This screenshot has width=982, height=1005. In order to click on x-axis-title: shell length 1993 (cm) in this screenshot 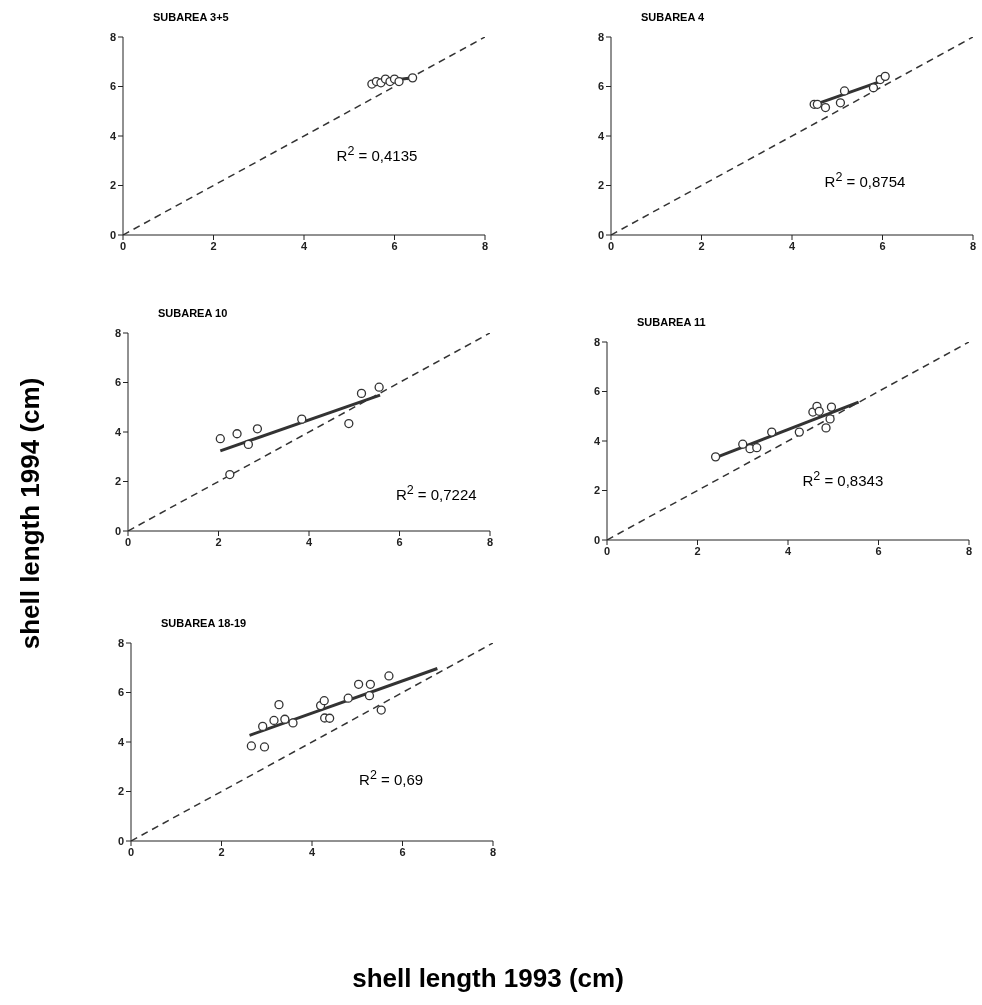, I will do `click(488, 978)`.